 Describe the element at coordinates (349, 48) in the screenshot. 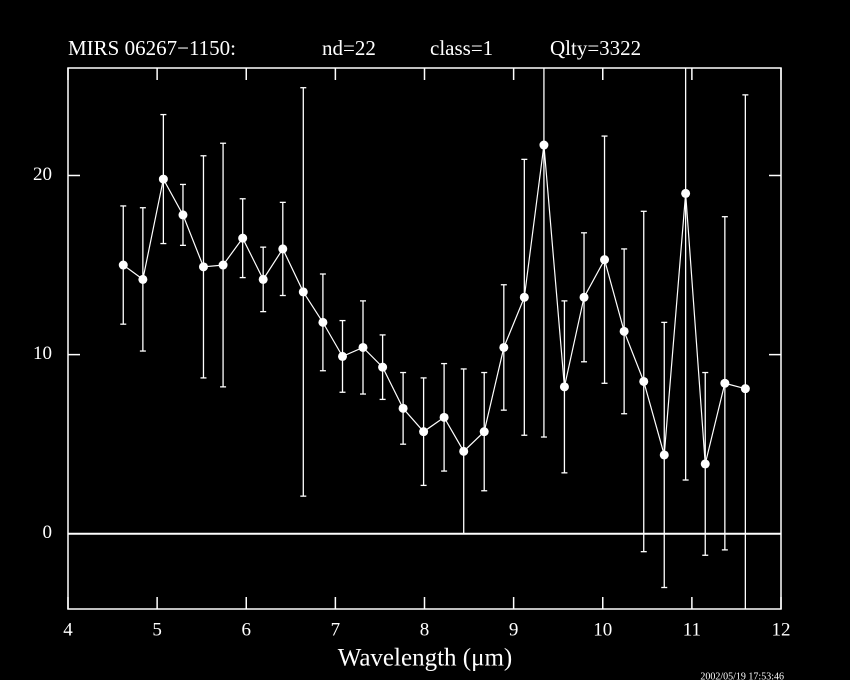

I see `title-part: nd=22` at that location.